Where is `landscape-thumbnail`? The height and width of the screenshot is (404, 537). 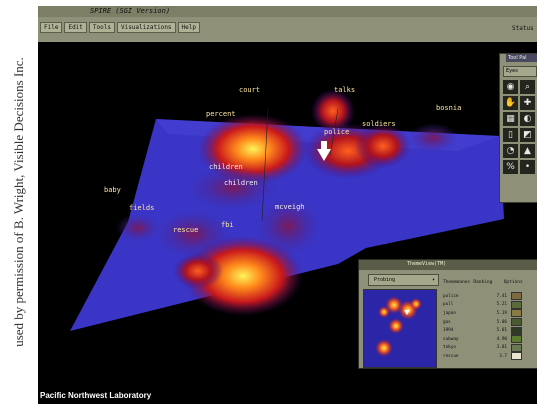
landscape-thumbnail is located at coordinates (400, 328).